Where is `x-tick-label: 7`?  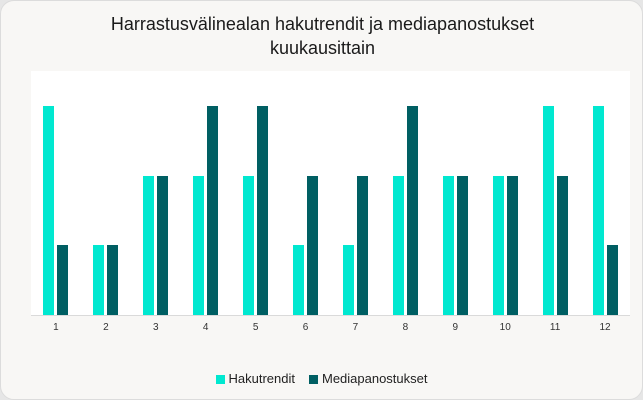
x-tick-label: 7 is located at coordinates (355, 327).